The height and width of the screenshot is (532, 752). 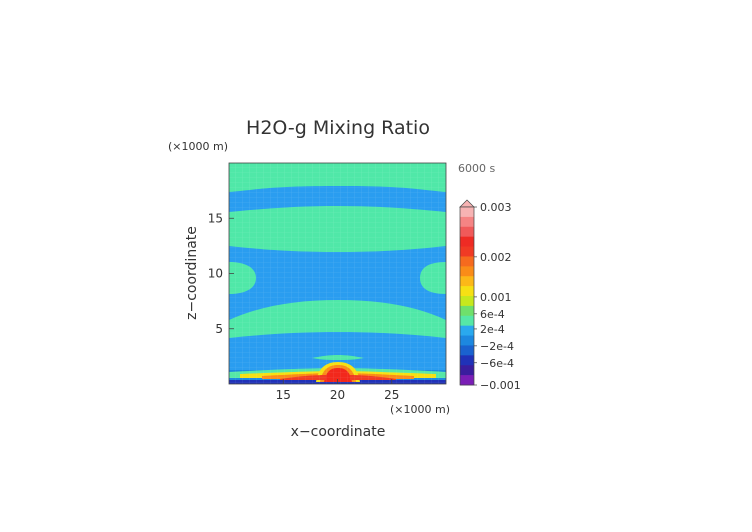 What do you see at coordinates (420, 409) in the screenshot?
I see `x-unit-label: (×1000 m)` at bounding box center [420, 409].